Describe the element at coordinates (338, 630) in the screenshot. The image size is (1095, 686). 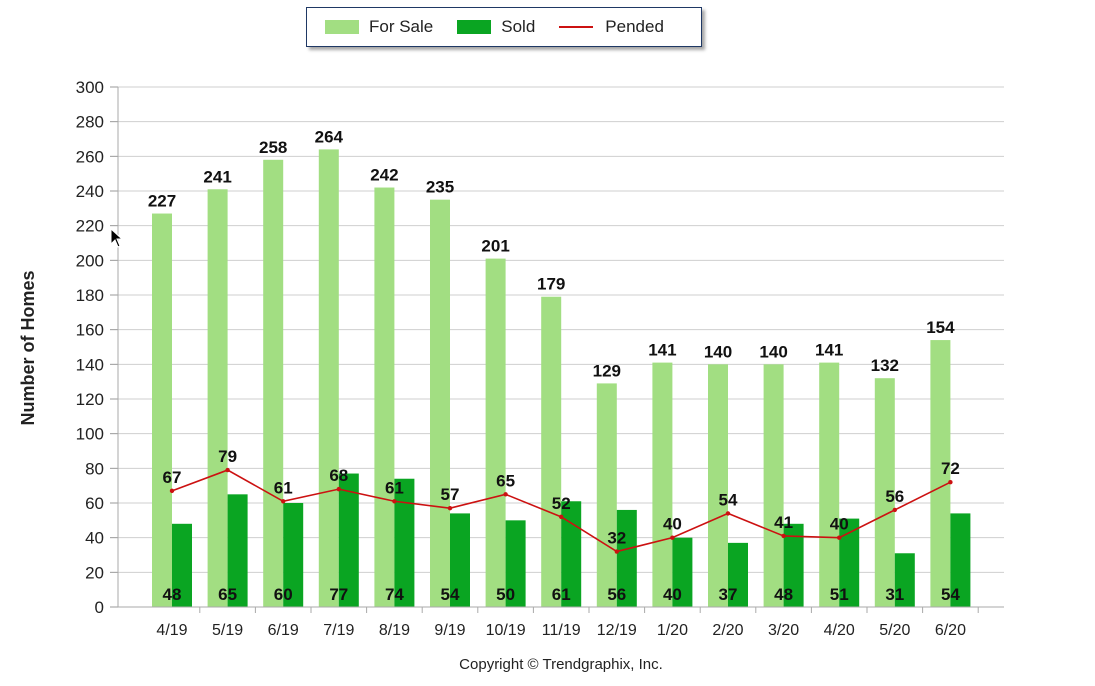
I see `x-tick-label: 7/19` at that location.